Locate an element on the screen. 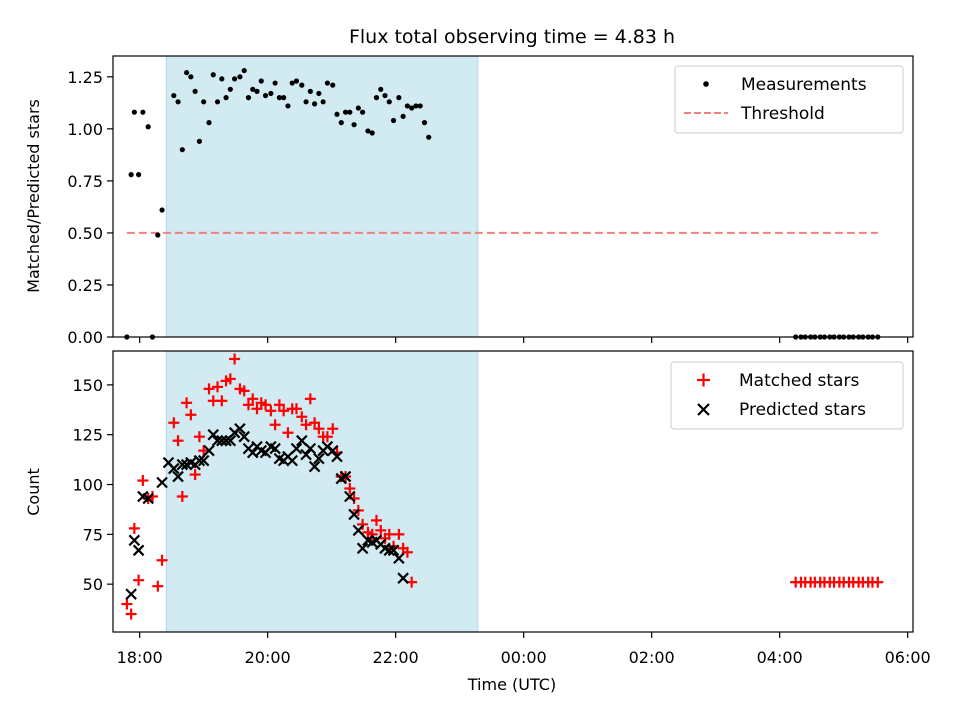 The height and width of the screenshot is (724, 960). y-tick-label: 150 is located at coordinates (87, 385).